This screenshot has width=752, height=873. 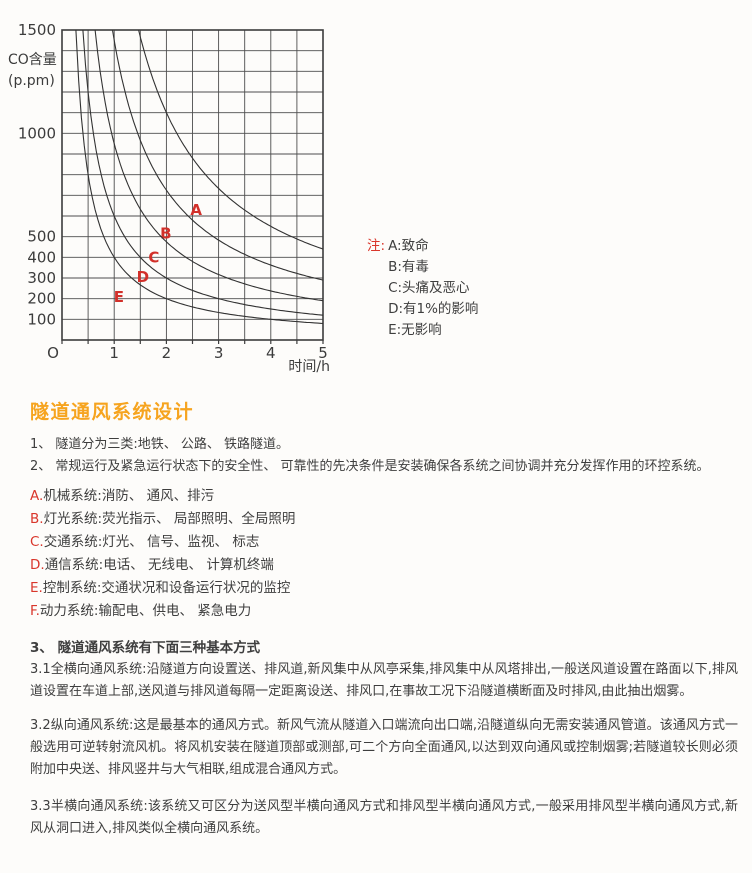 What do you see at coordinates (143, 277) in the screenshot?
I see `curve-label-D: D` at bounding box center [143, 277].